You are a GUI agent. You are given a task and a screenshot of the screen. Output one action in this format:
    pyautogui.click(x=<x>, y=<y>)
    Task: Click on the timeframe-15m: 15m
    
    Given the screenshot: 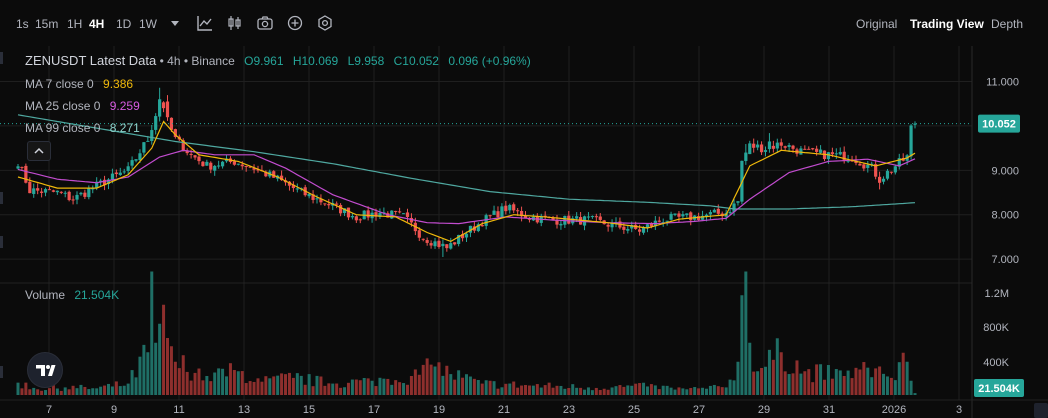 What is the action you would take?
    pyautogui.click(x=47, y=24)
    